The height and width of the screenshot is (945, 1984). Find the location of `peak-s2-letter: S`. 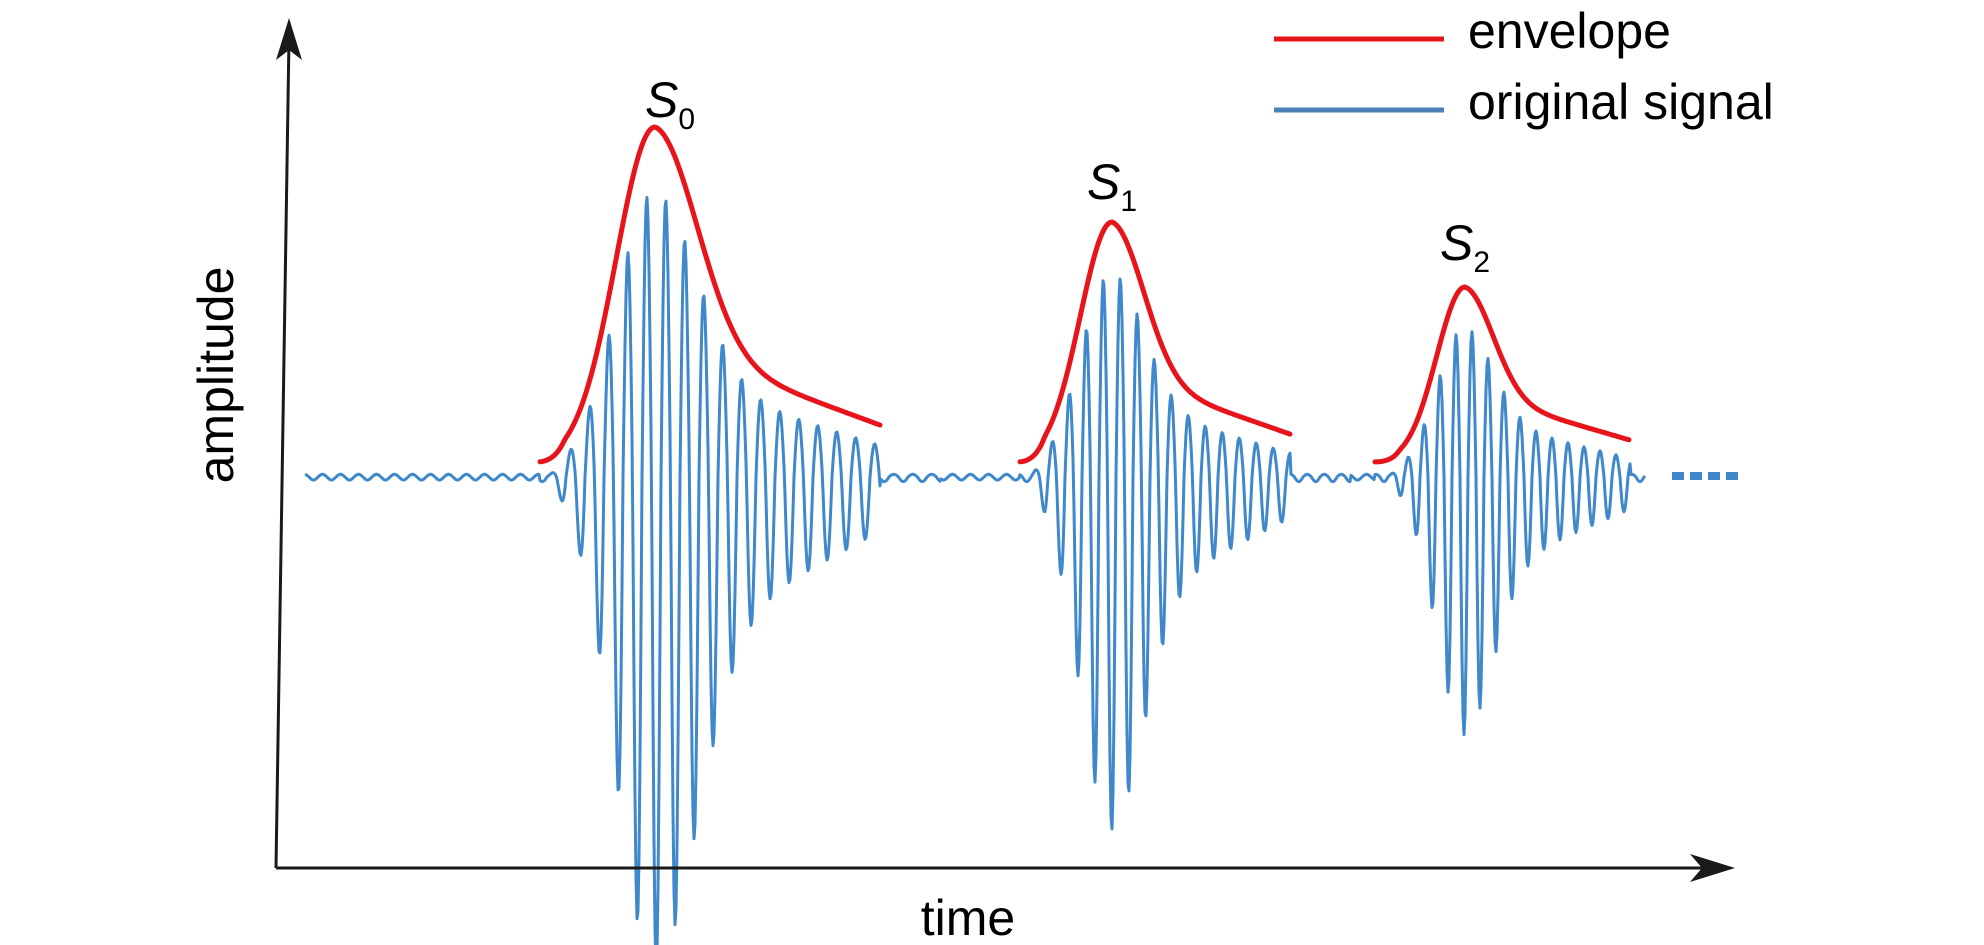

peak-s2-letter: S is located at coordinates (1456, 243).